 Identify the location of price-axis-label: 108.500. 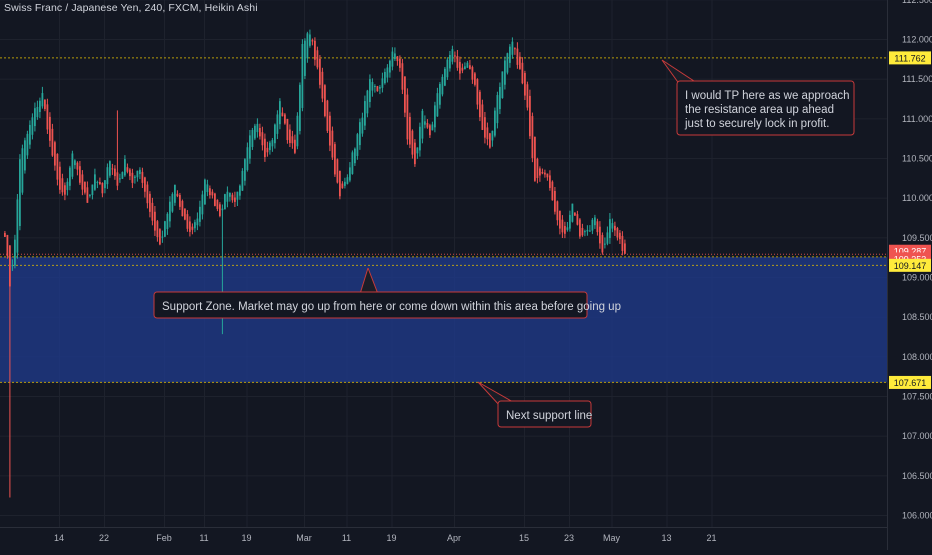
(917, 317).